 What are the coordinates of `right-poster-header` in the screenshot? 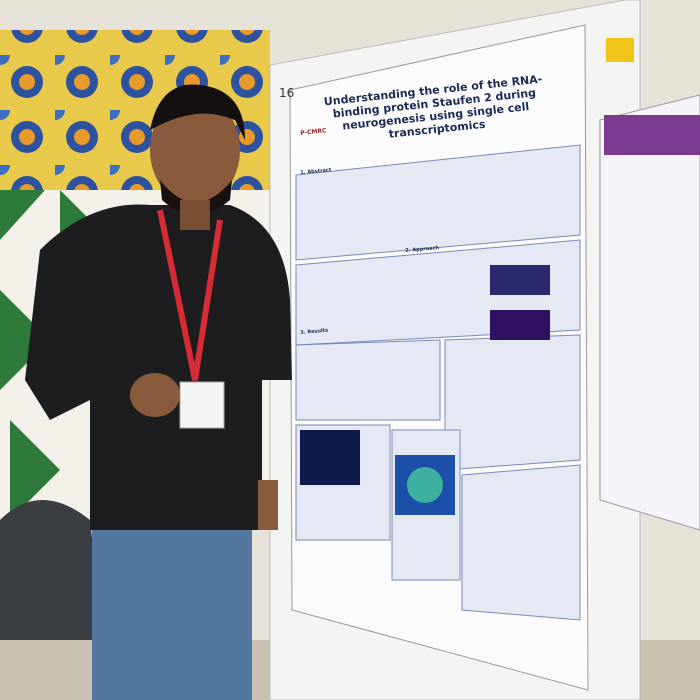 It's located at (652, 135).